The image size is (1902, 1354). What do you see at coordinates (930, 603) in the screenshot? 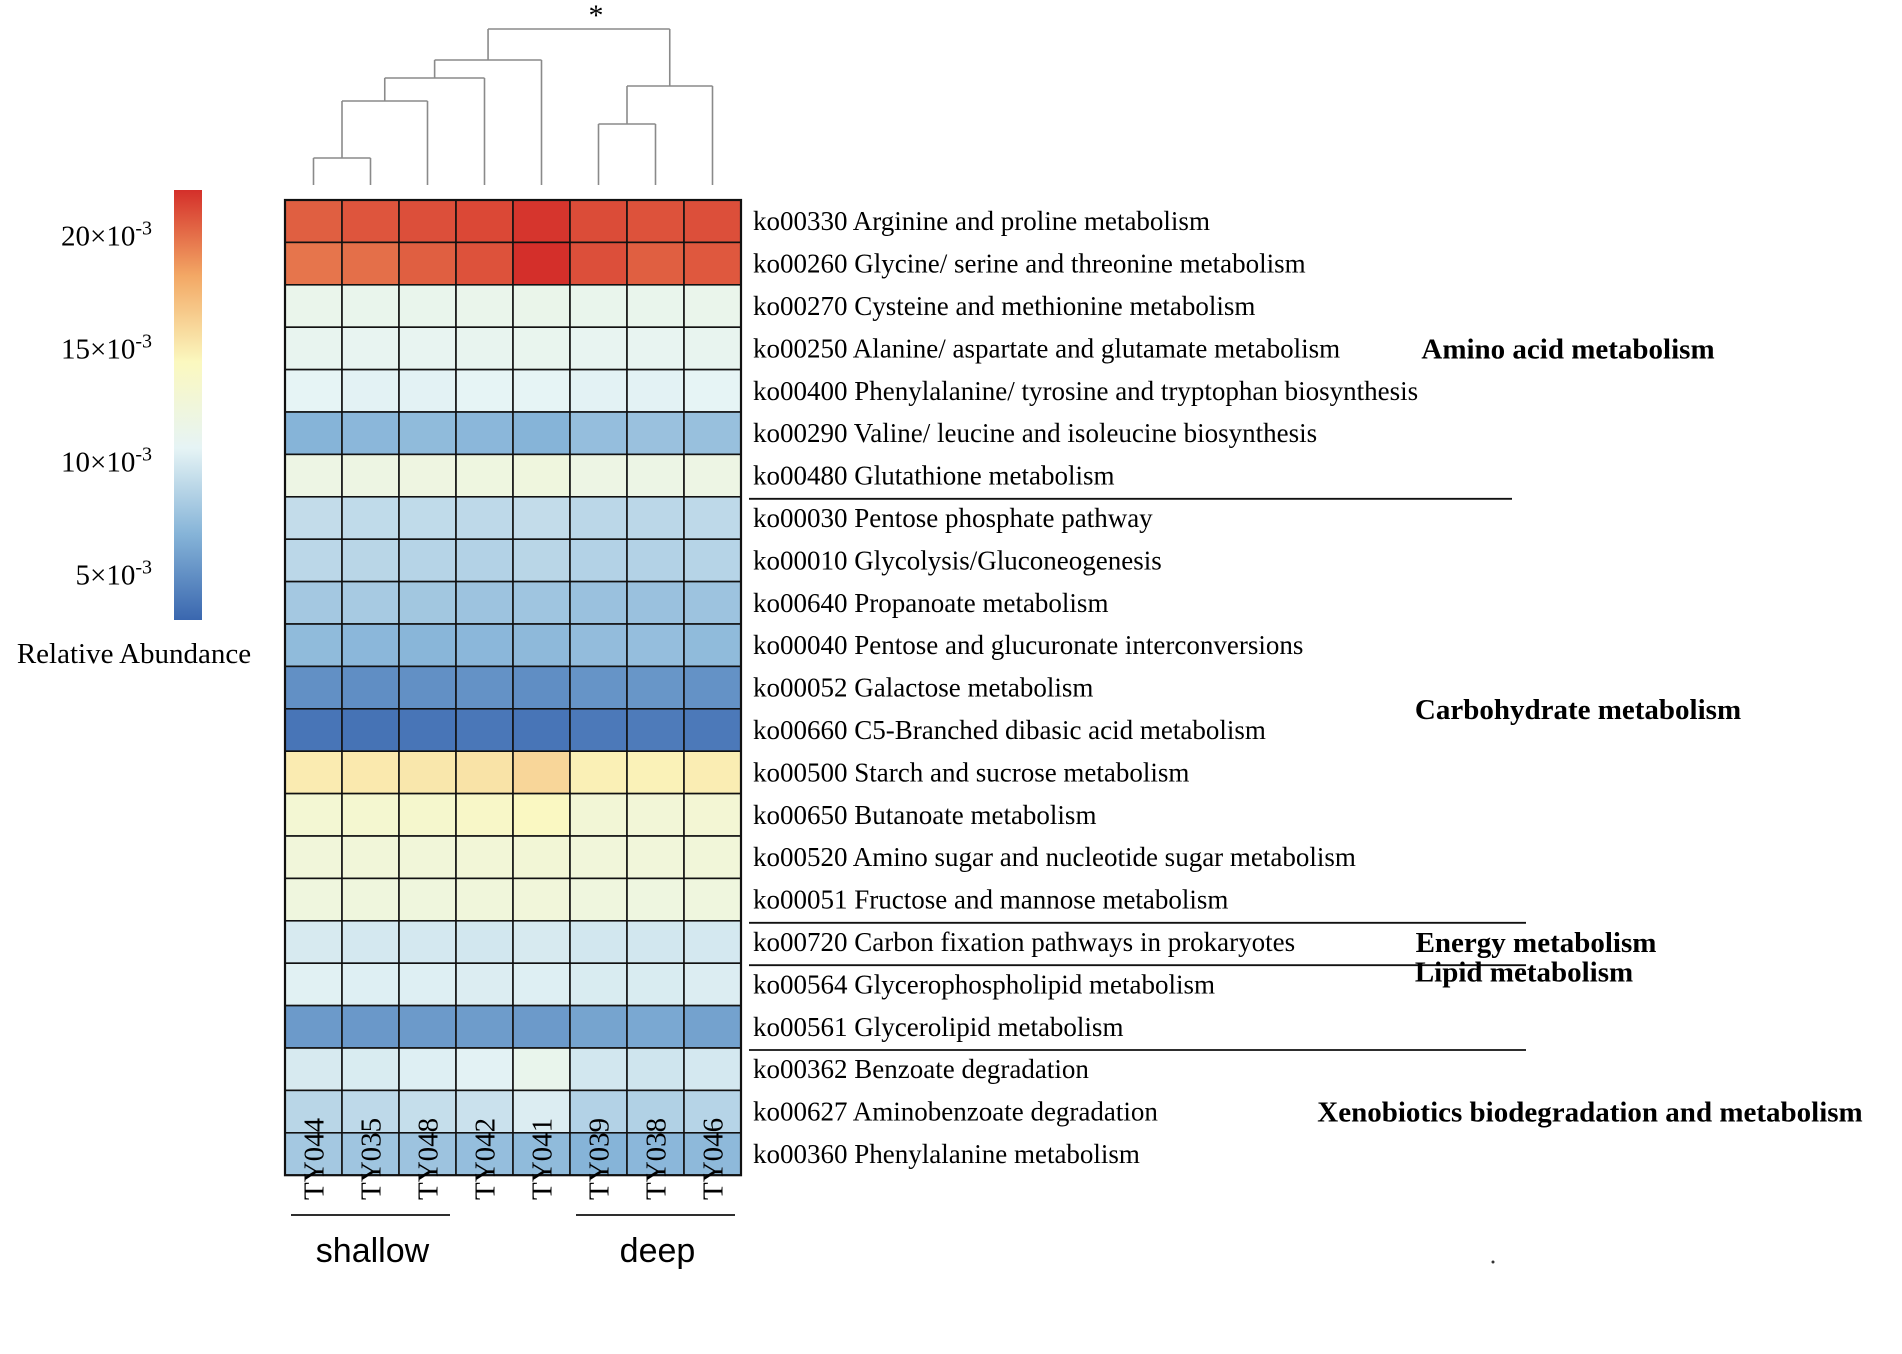
I see `row-label: ko00640 Propanoate metabolism` at bounding box center [930, 603].